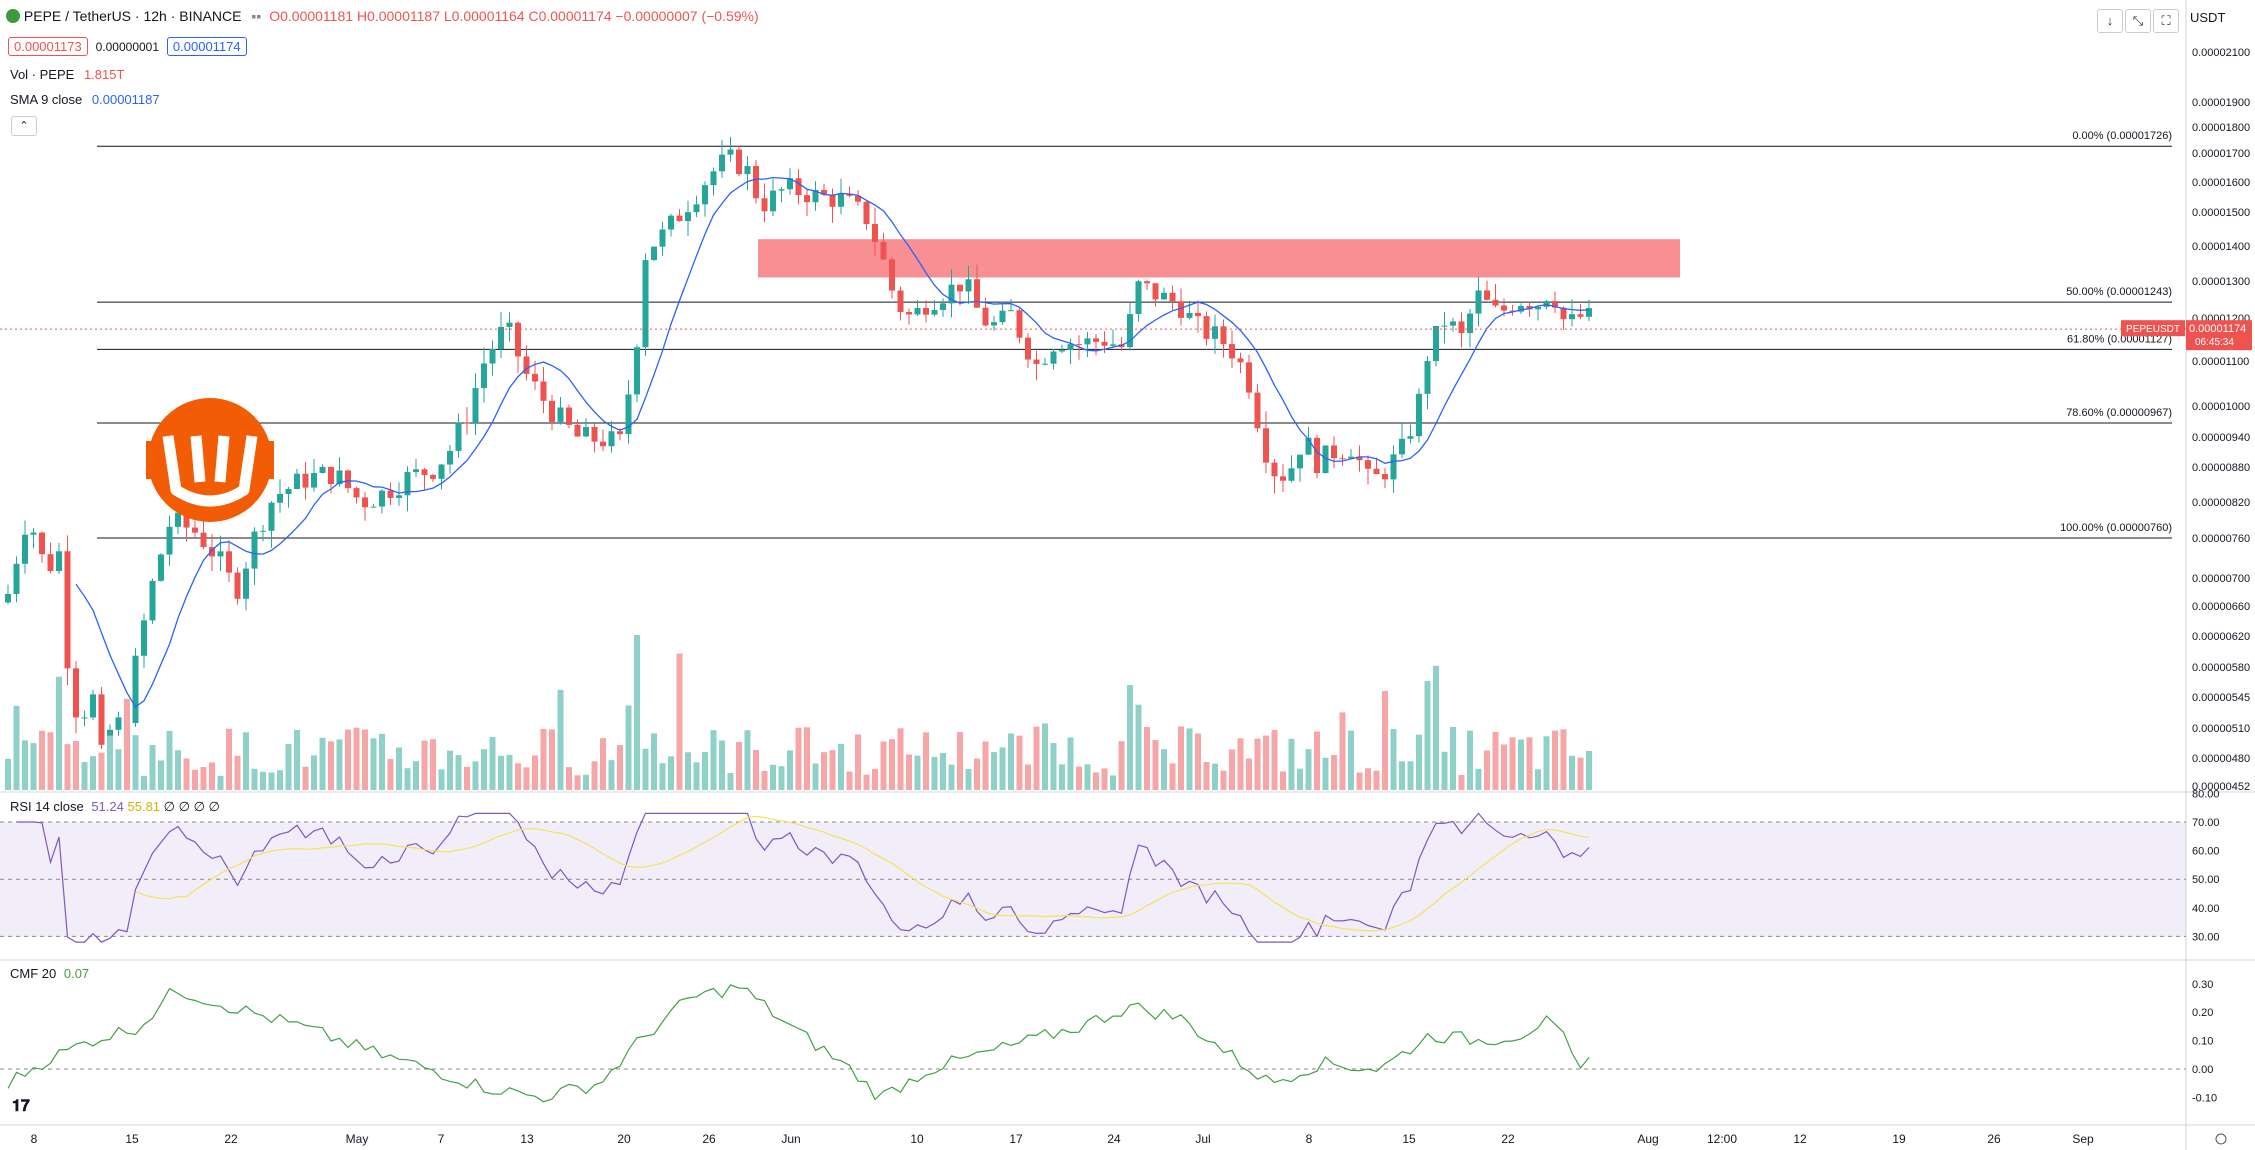 This screenshot has width=2255, height=1150. What do you see at coordinates (2138, 21) in the screenshot?
I see `maximize-icon: ⤡` at bounding box center [2138, 21].